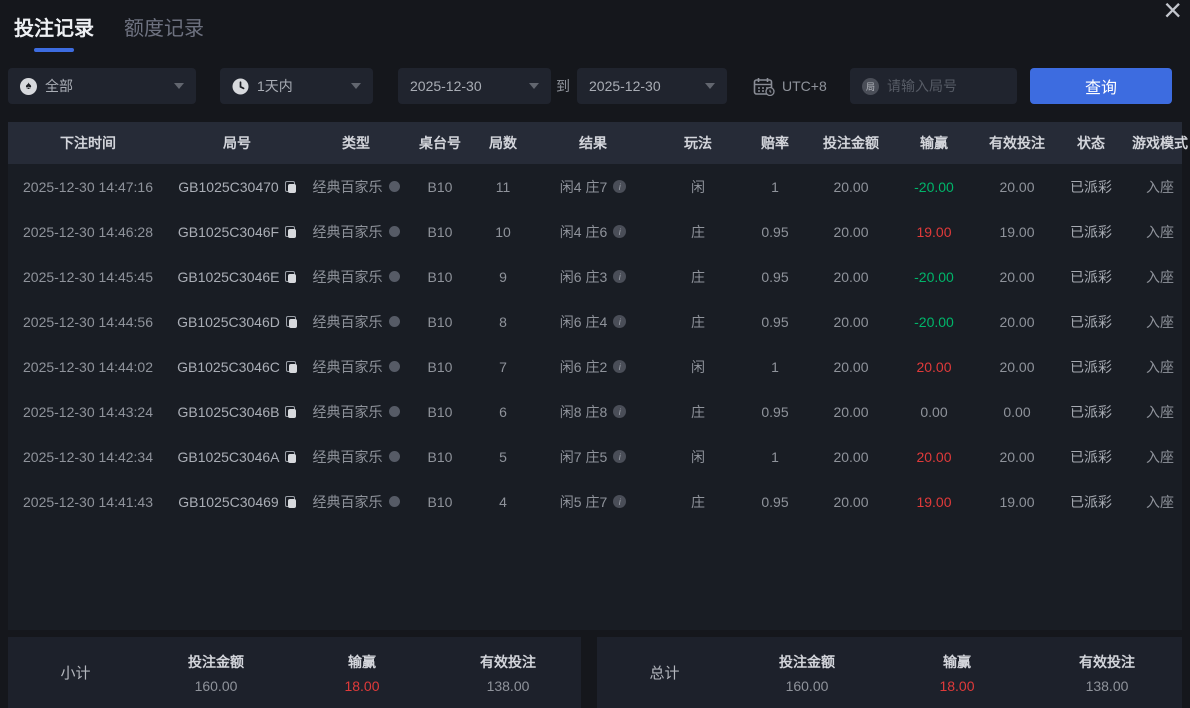 The height and width of the screenshot is (708, 1190). I want to click on cell-round-id: GB1025C3046E, so click(237, 277).